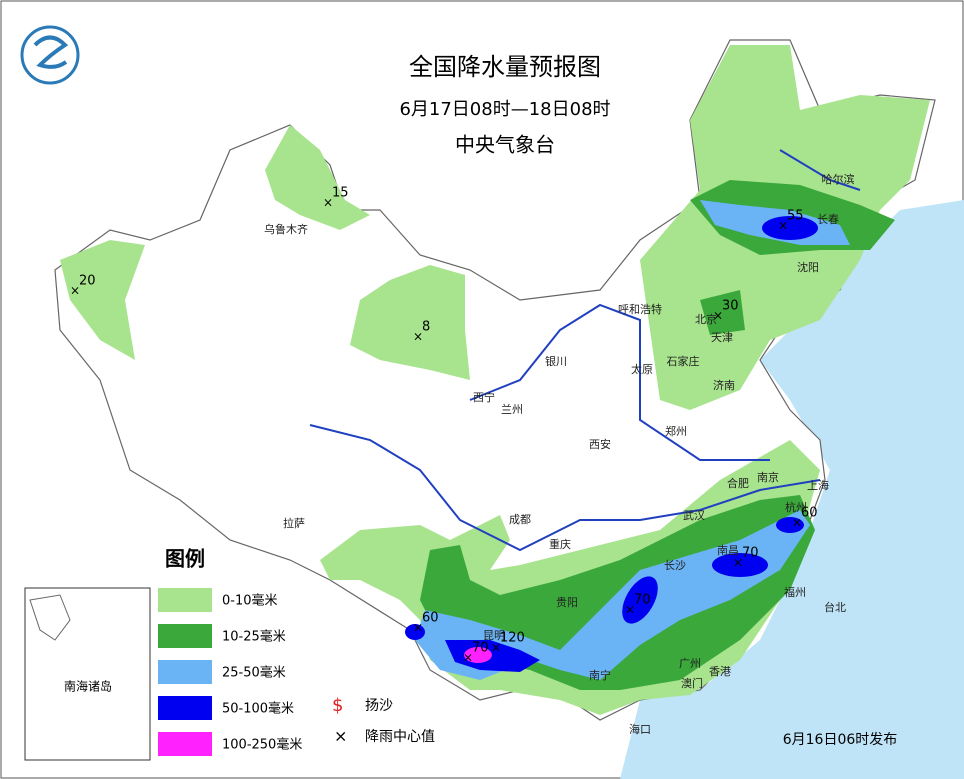 Image resolution: width=964 pixels, height=779 pixels. Describe the element at coordinates (642, 369) in the screenshot. I see `city-label: 太原` at that location.